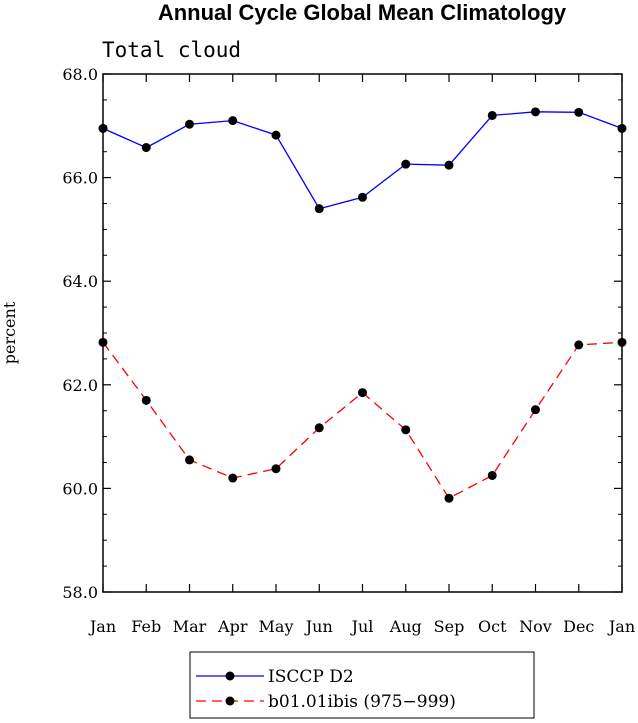  Describe the element at coordinates (171, 50) in the screenshot. I see `chart-subtitle: Total cloud` at that location.